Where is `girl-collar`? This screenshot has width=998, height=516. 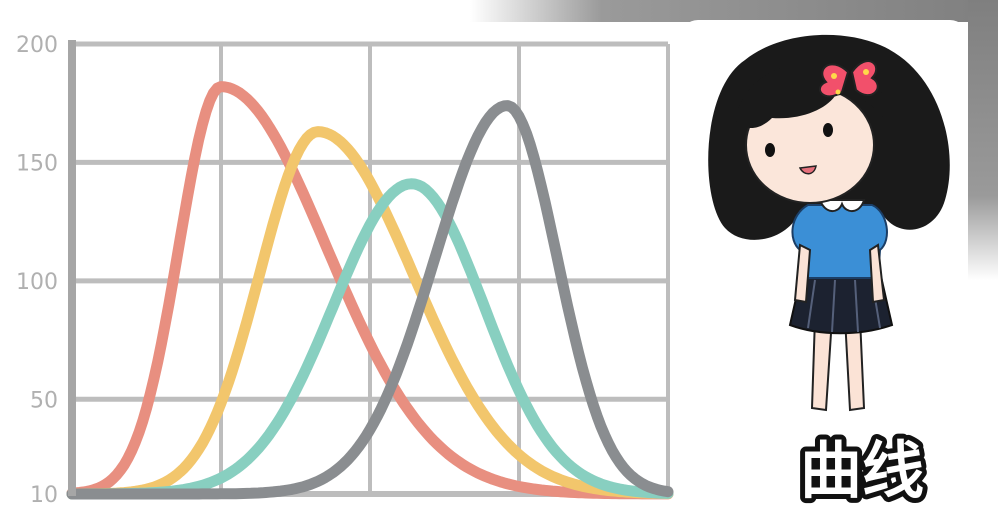 girl-collar is located at coordinates (842, 205).